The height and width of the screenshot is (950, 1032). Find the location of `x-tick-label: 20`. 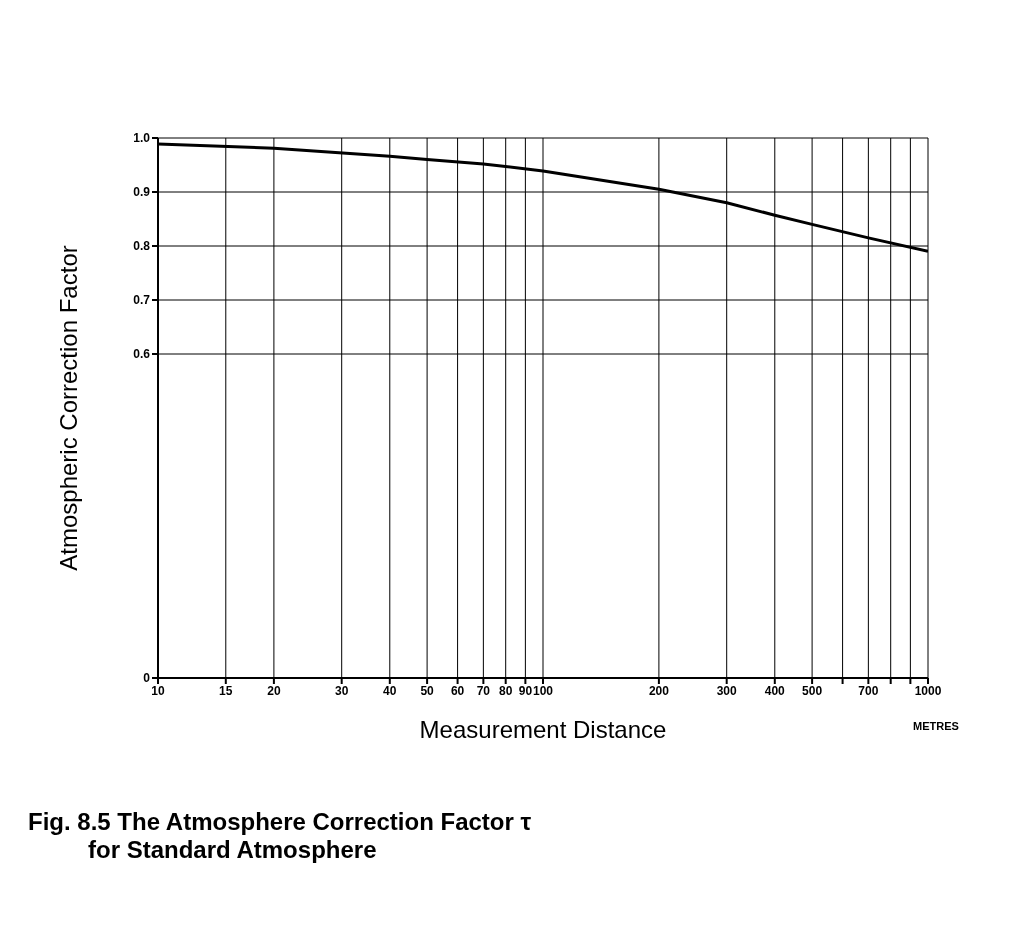

x-tick-label: 20 is located at coordinates (274, 690).